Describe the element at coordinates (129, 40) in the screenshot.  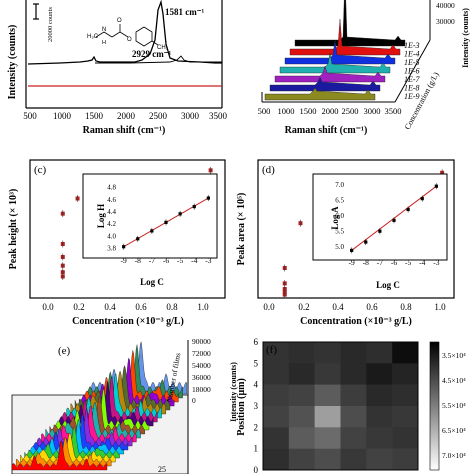
I see `molecule-o2-label: O` at that location.